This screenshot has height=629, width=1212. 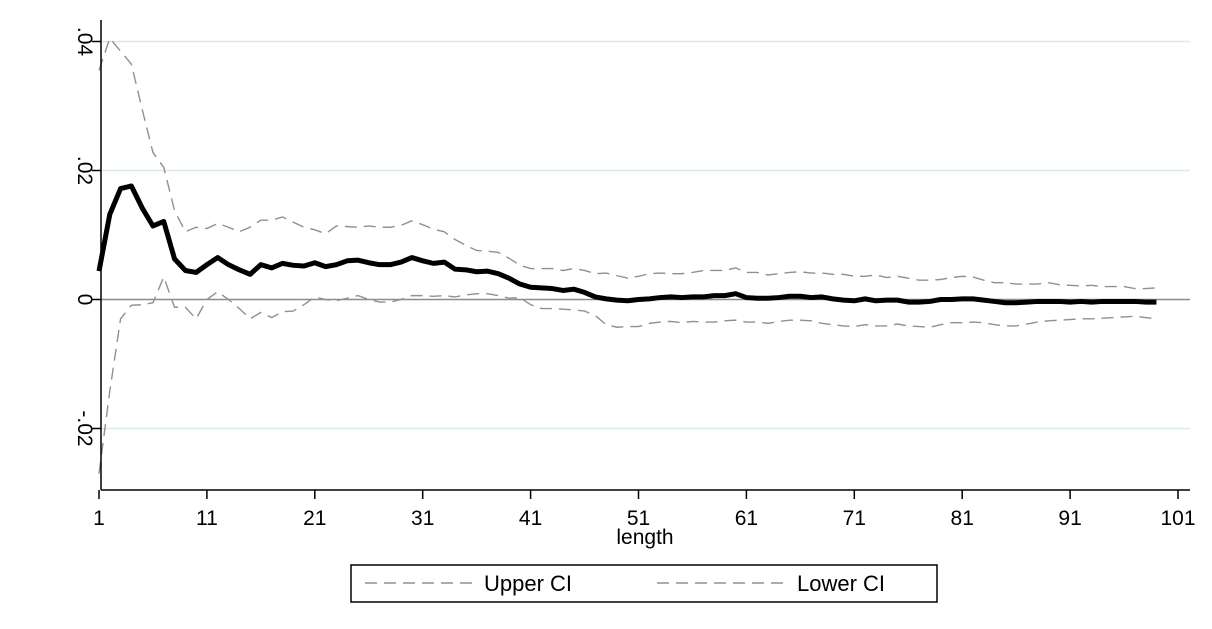 I want to click on x-tick-label-5: 51, so click(x=638, y=518).